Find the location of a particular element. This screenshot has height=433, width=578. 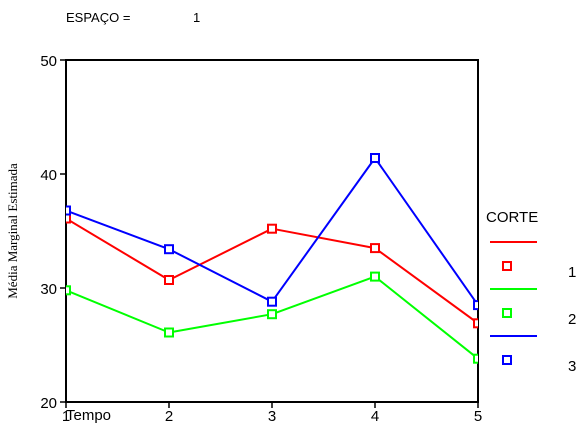

filter-label: ESPAÇO = is located at coordinates (98, 17).